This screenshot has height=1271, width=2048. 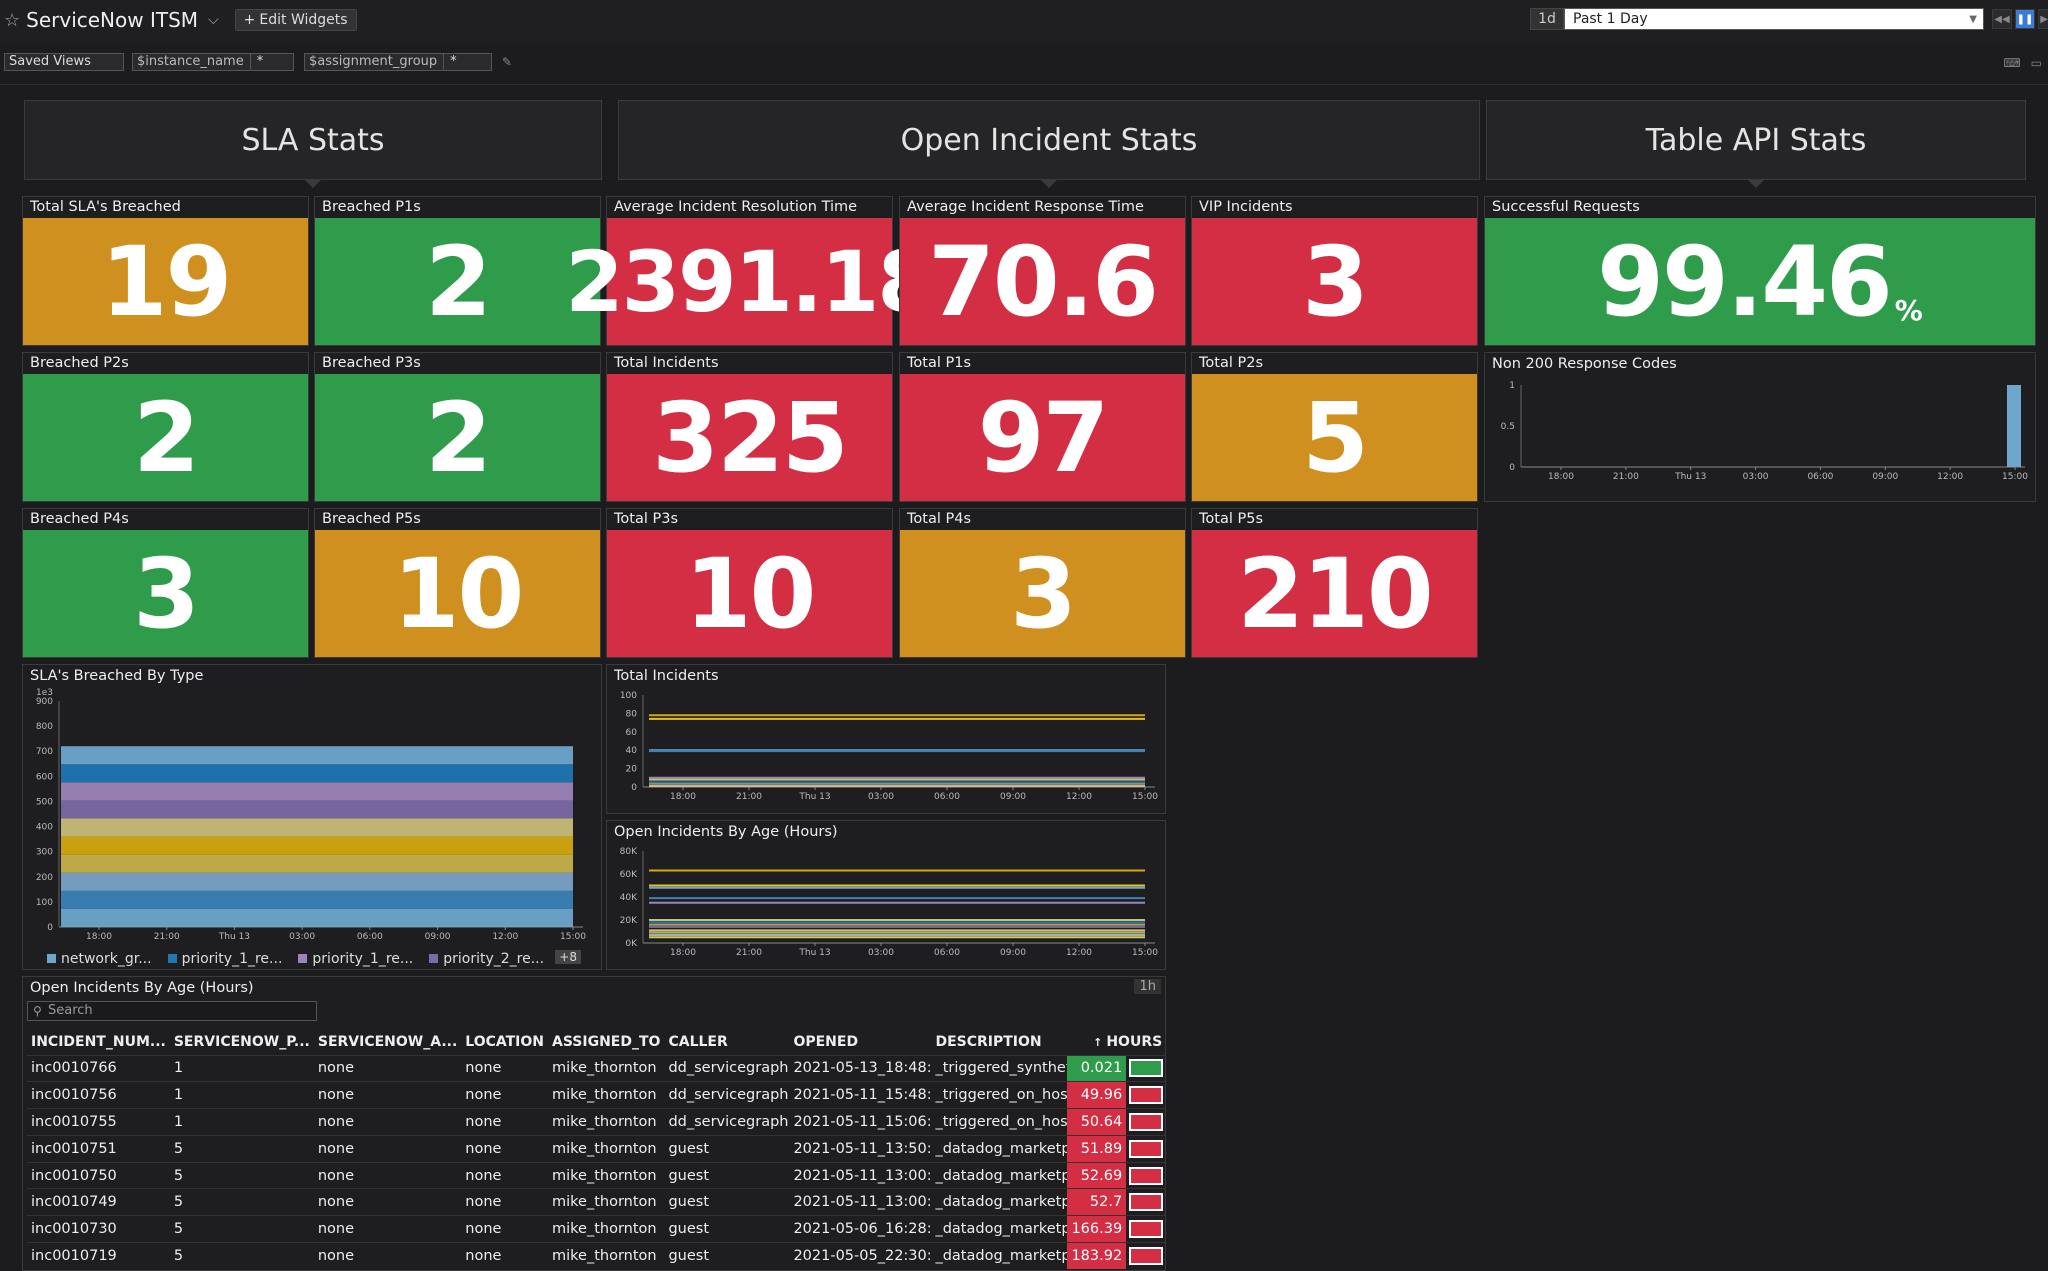 I want to click on column-header: OPENED, so click(x=826, y=1041).